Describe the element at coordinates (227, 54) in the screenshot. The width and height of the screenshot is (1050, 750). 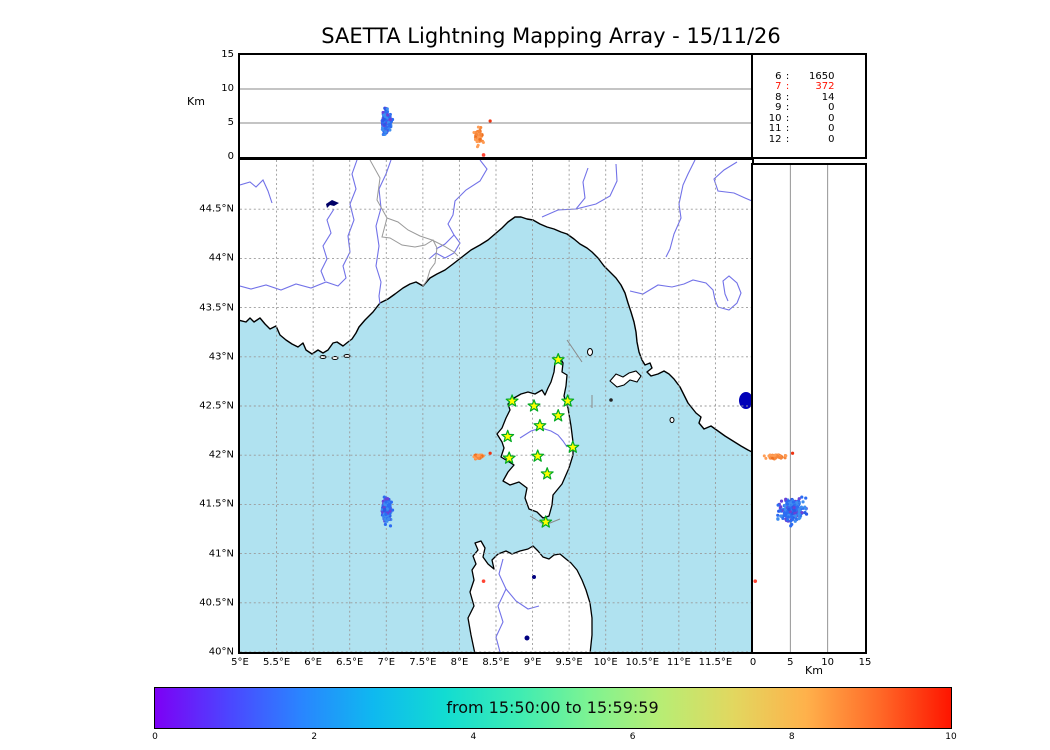
I see `top-panel-km-tick: 15` at that location.